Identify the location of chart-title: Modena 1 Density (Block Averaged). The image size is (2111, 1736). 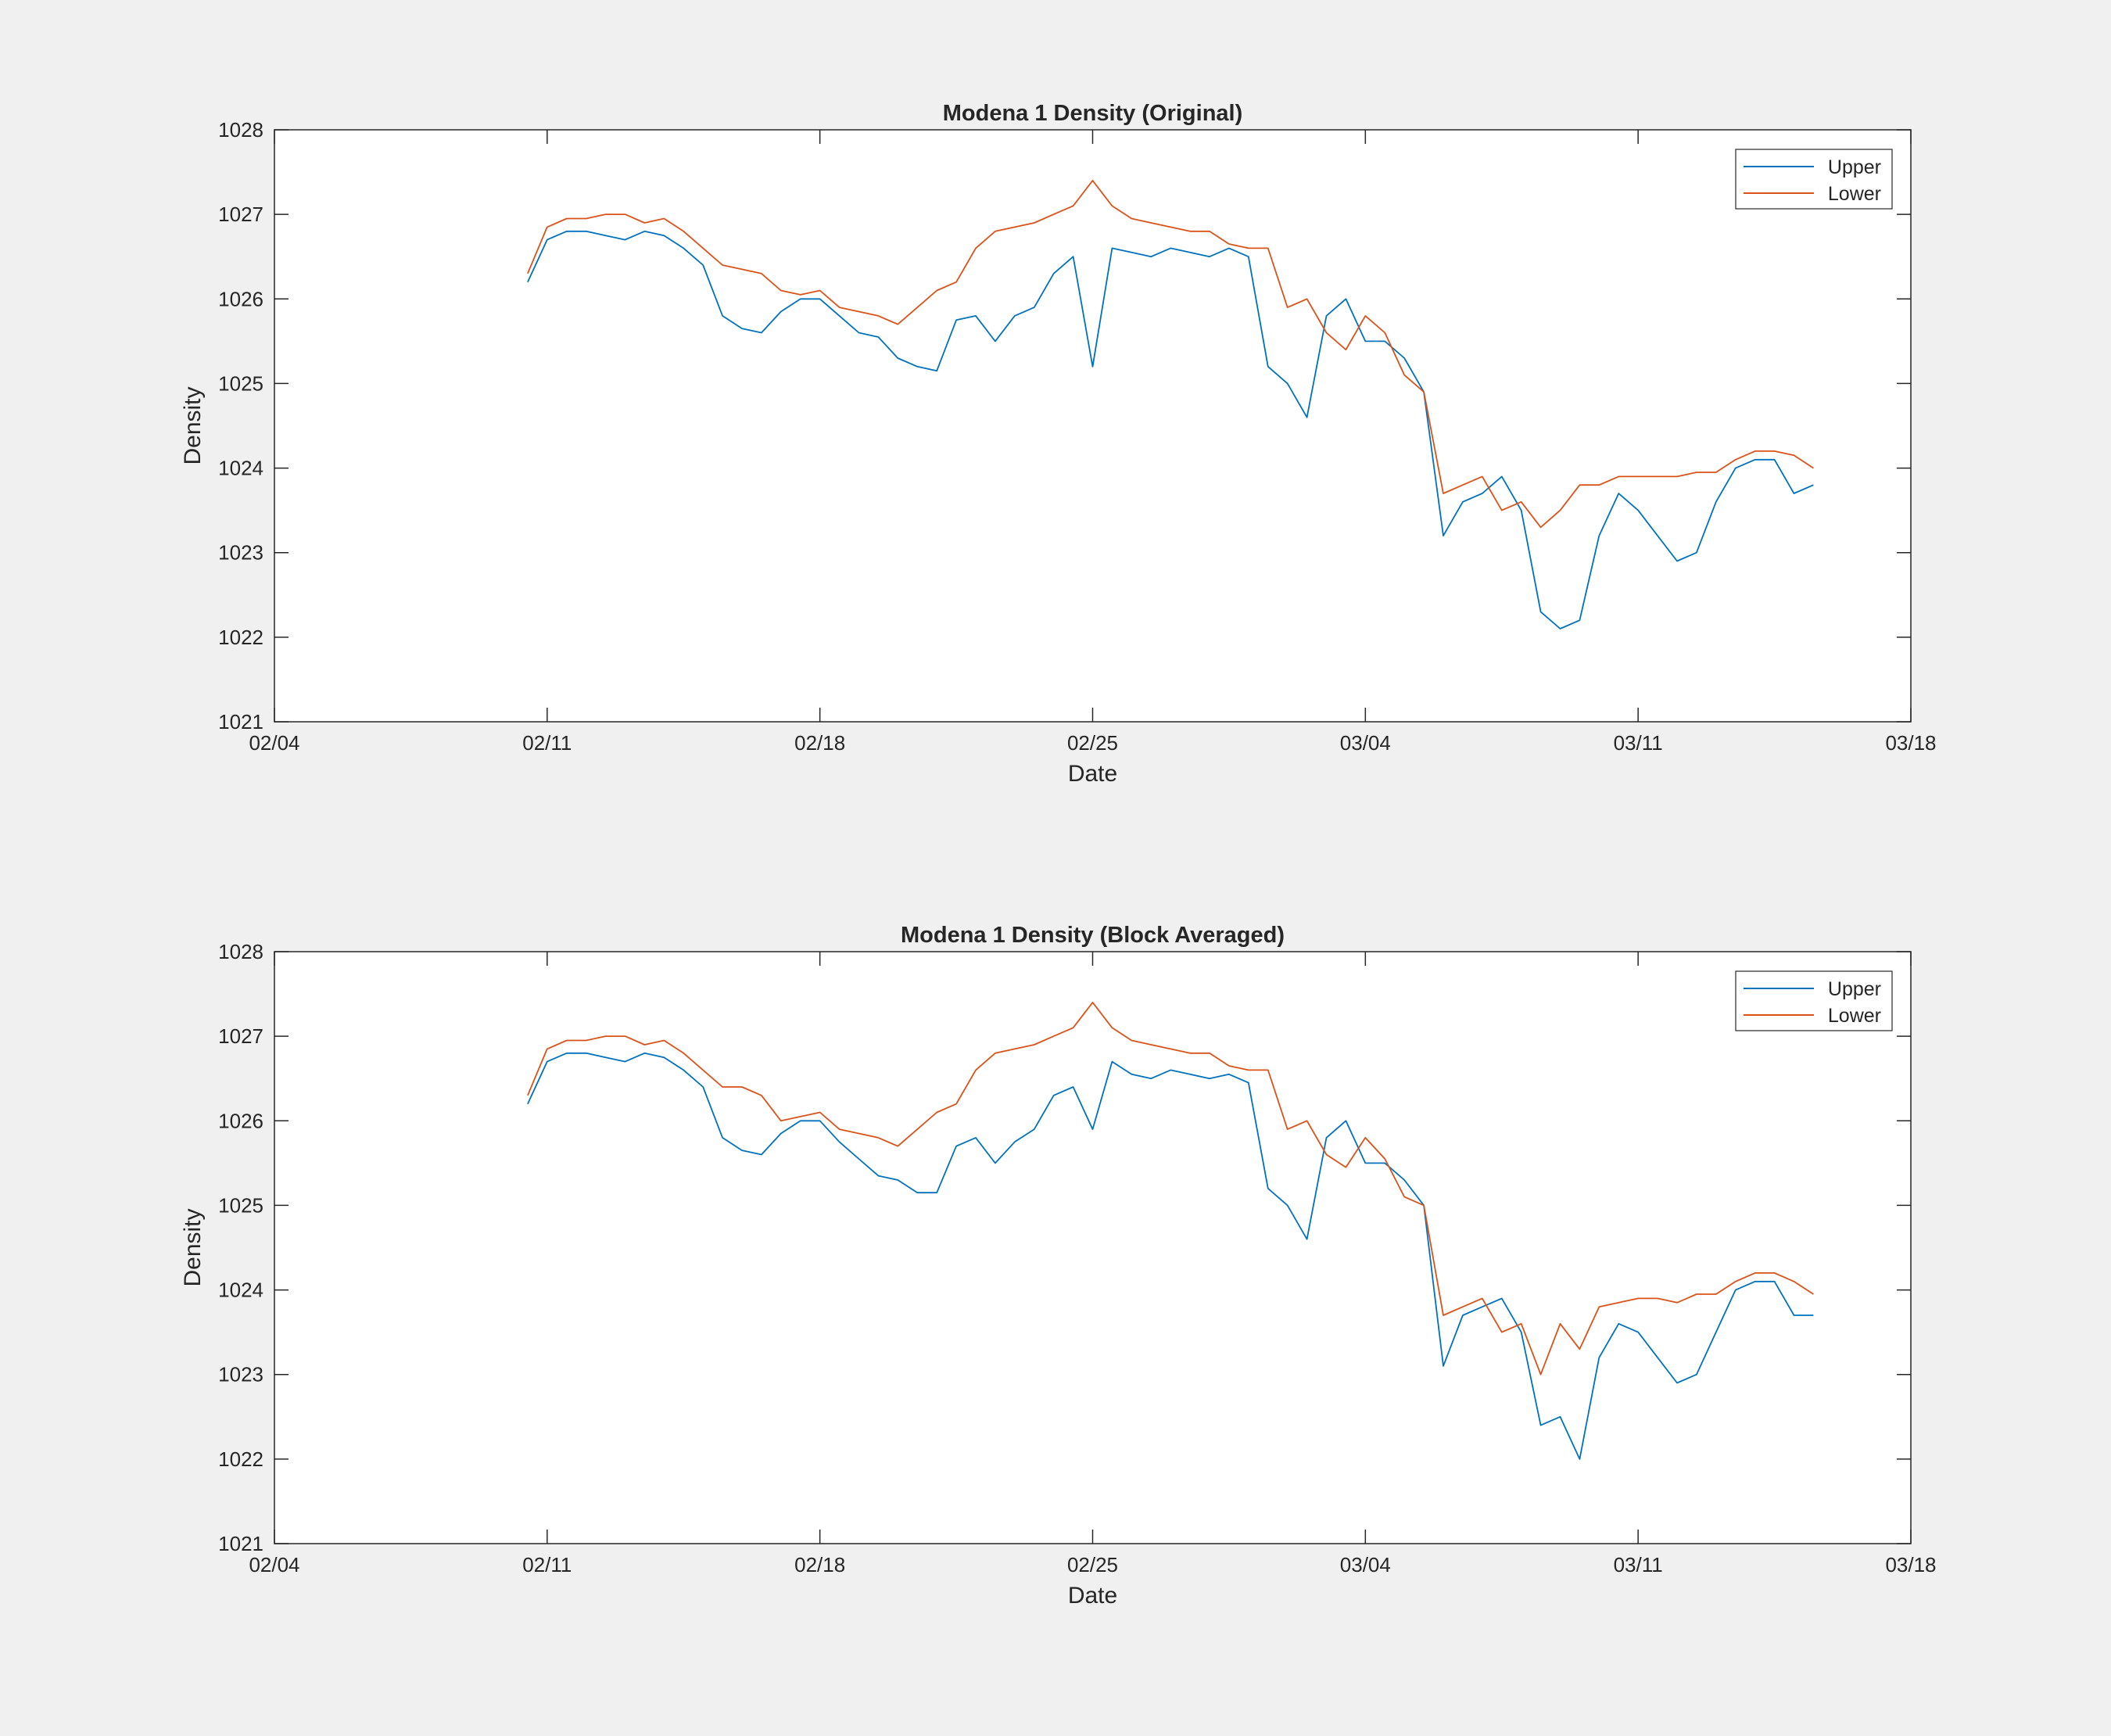
(1093, 935).